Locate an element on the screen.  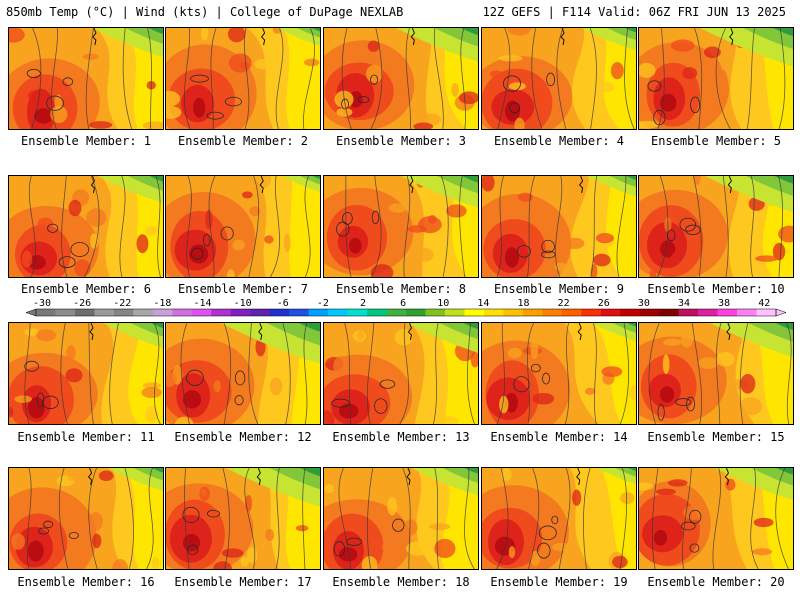
scale-tick-label: 22 is located at coordinates (564, 303).